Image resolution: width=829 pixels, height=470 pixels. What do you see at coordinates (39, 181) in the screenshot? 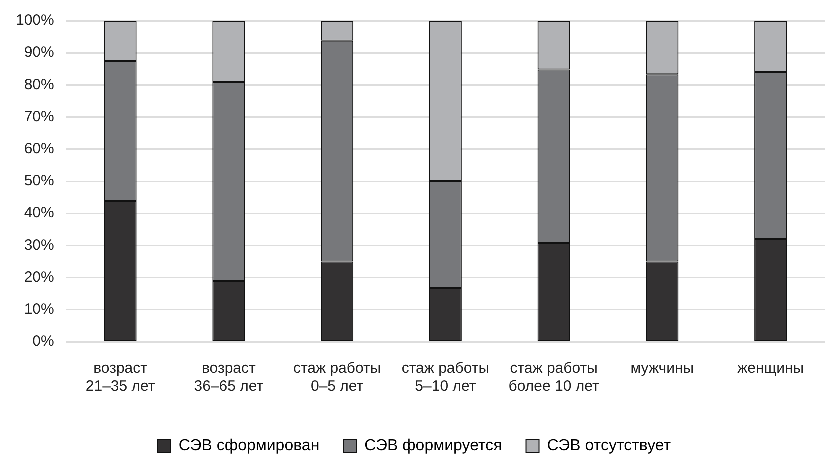
I see `y-tick-label: 50%` at bounding box center [39, 181].